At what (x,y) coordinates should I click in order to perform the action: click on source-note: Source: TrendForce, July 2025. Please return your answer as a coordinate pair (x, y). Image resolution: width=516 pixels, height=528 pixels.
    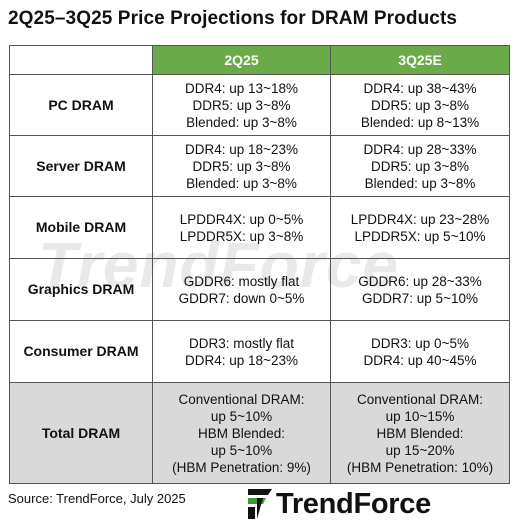
    Looking at the image, I should click on (97, 498).